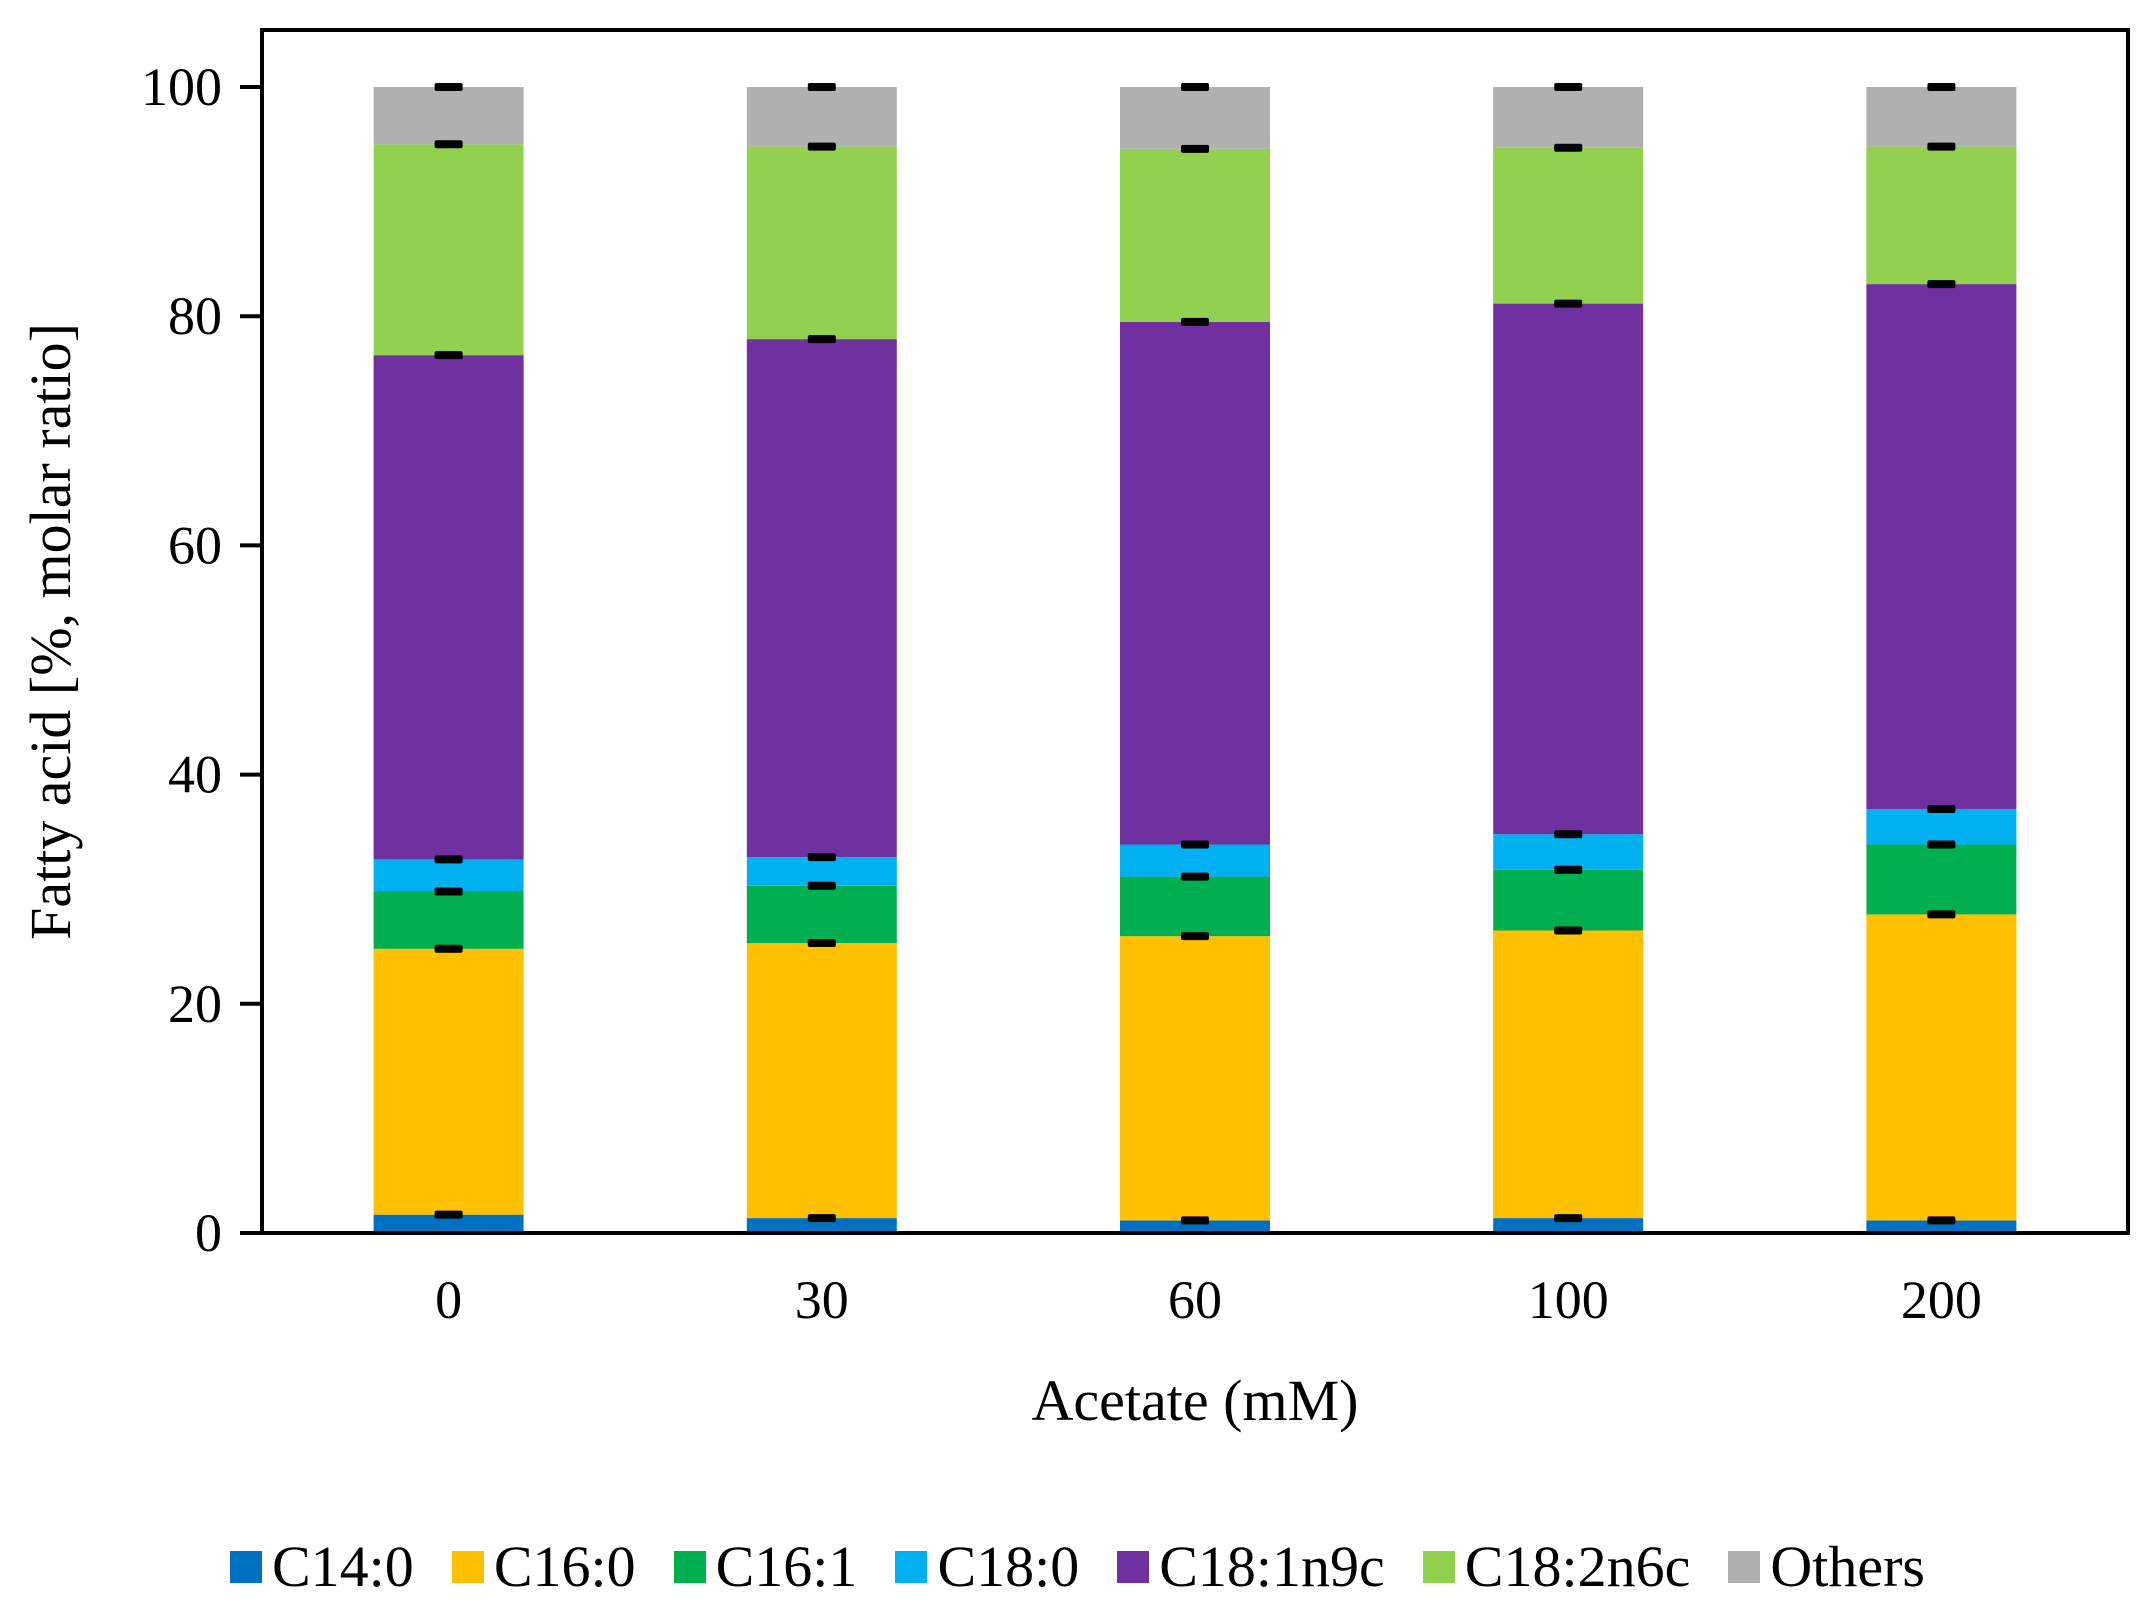 This screenshot has height=1610, width=2155. I want to click on x-tick-label: 60, so click(1195, 1300).